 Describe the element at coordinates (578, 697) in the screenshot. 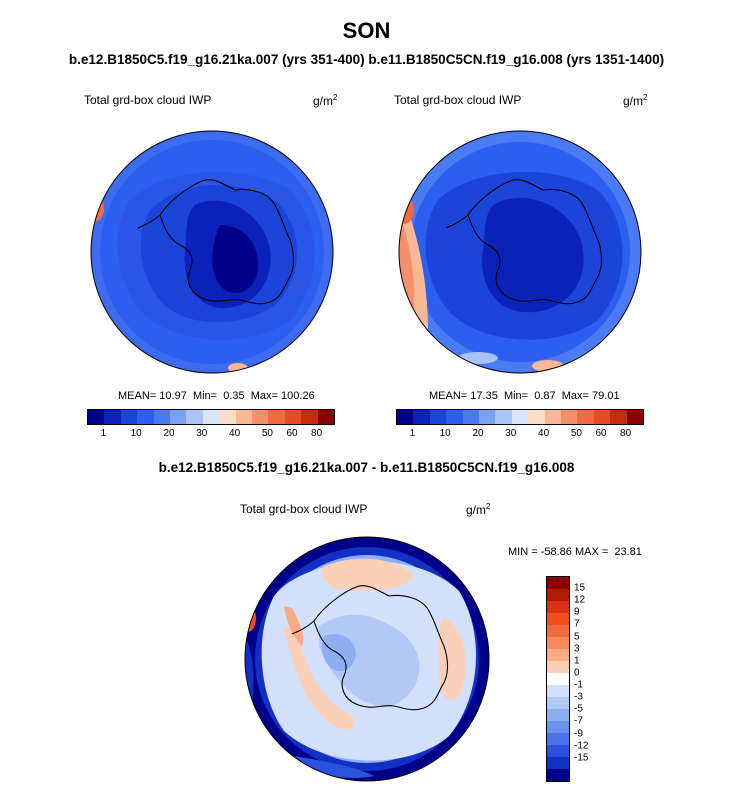

I see `diff-colorbar-tick-label: -3` at that location.